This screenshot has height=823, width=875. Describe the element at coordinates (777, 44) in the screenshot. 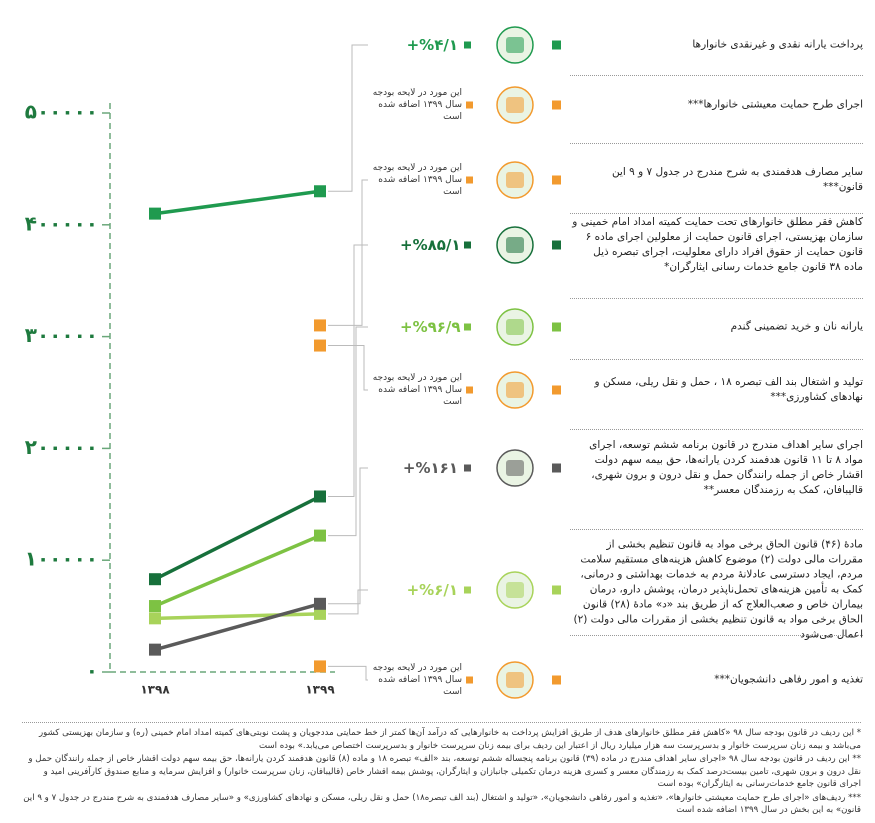

I see `item-text: پرداخت یارانه نقدی و غیرنقدی خانوارها` at that location.